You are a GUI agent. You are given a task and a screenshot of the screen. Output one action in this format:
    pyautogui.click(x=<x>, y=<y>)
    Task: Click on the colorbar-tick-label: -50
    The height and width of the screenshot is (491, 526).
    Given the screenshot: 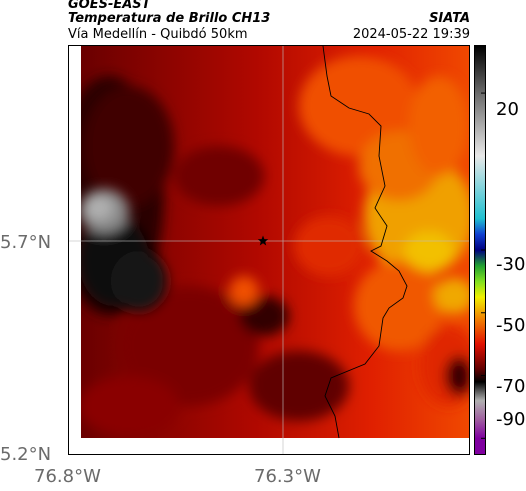 What is the action you would take?
    pyautogui.click(x=511, y=325)
    